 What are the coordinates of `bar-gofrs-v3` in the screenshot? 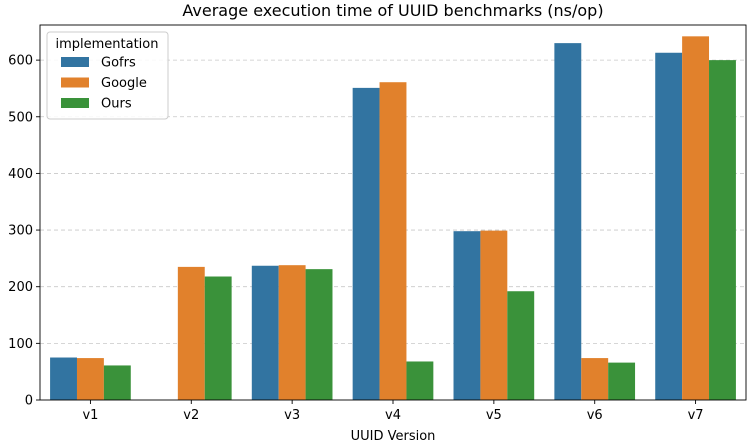 It's located at (265, 332).